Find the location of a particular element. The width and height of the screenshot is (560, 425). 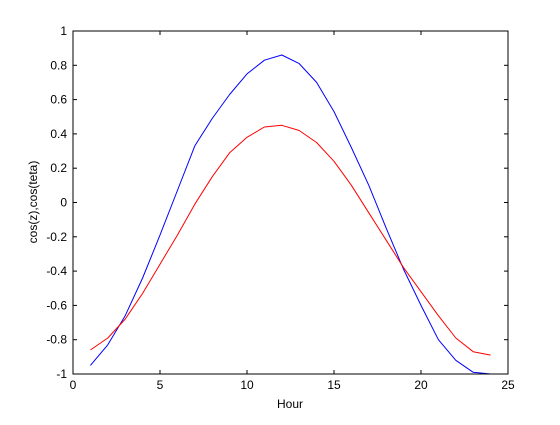

y-tick-label: 0.2 is located at coordinates (58, 168).